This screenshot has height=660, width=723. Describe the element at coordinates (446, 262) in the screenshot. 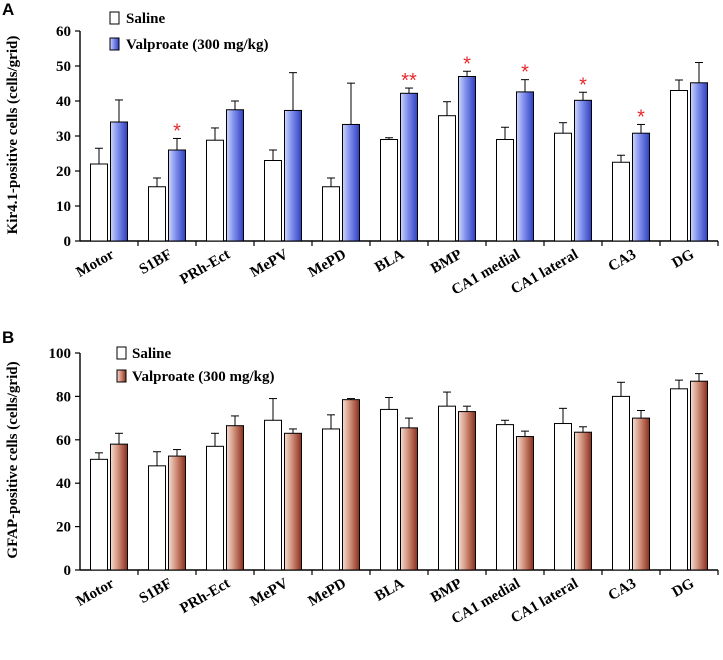

I see `panel-a-category-label: BMP` at that location.